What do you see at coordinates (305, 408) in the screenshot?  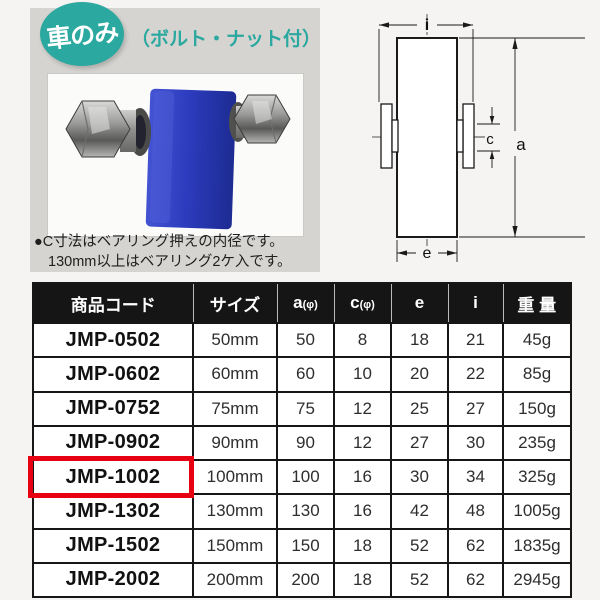 I see `cell-a: 75` at bounding box center [305, 408].